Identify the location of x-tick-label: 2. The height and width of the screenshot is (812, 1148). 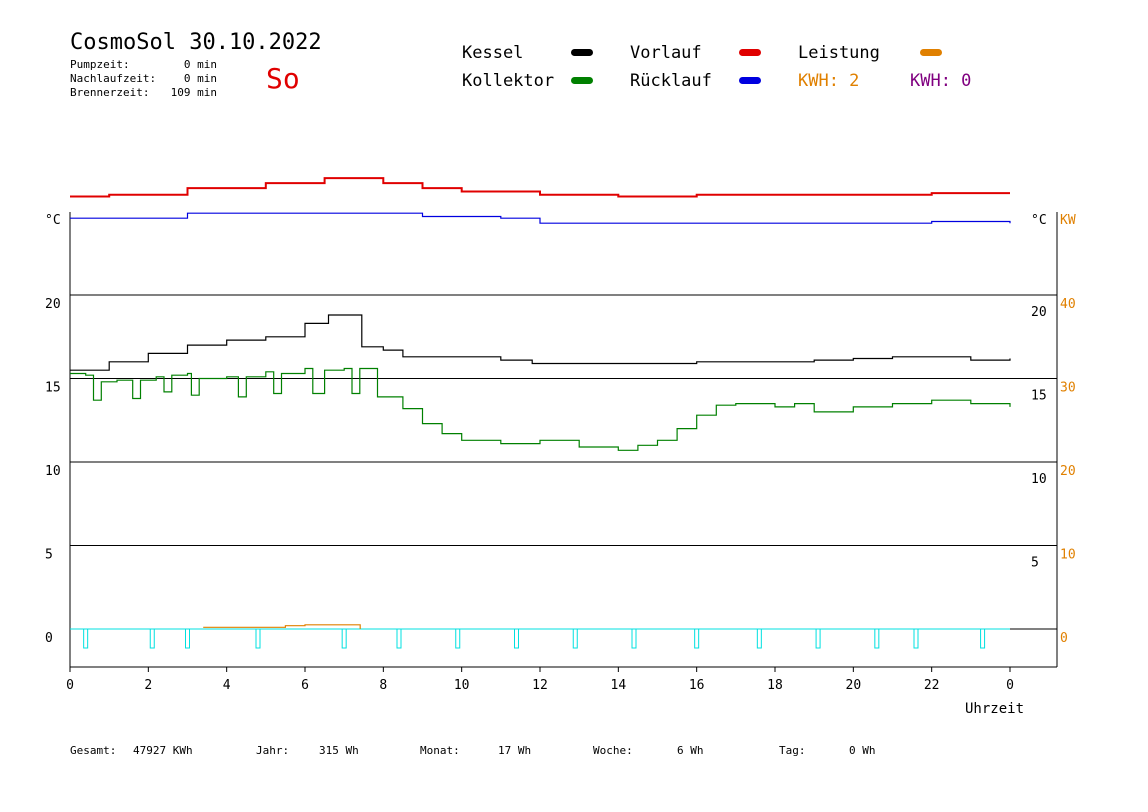
(148, 685).